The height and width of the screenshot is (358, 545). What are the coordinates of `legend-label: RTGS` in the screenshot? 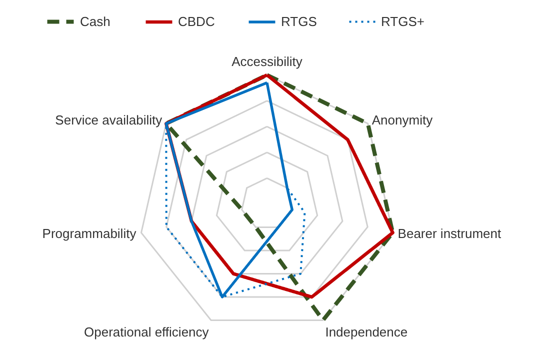 It's located at (299, 21).